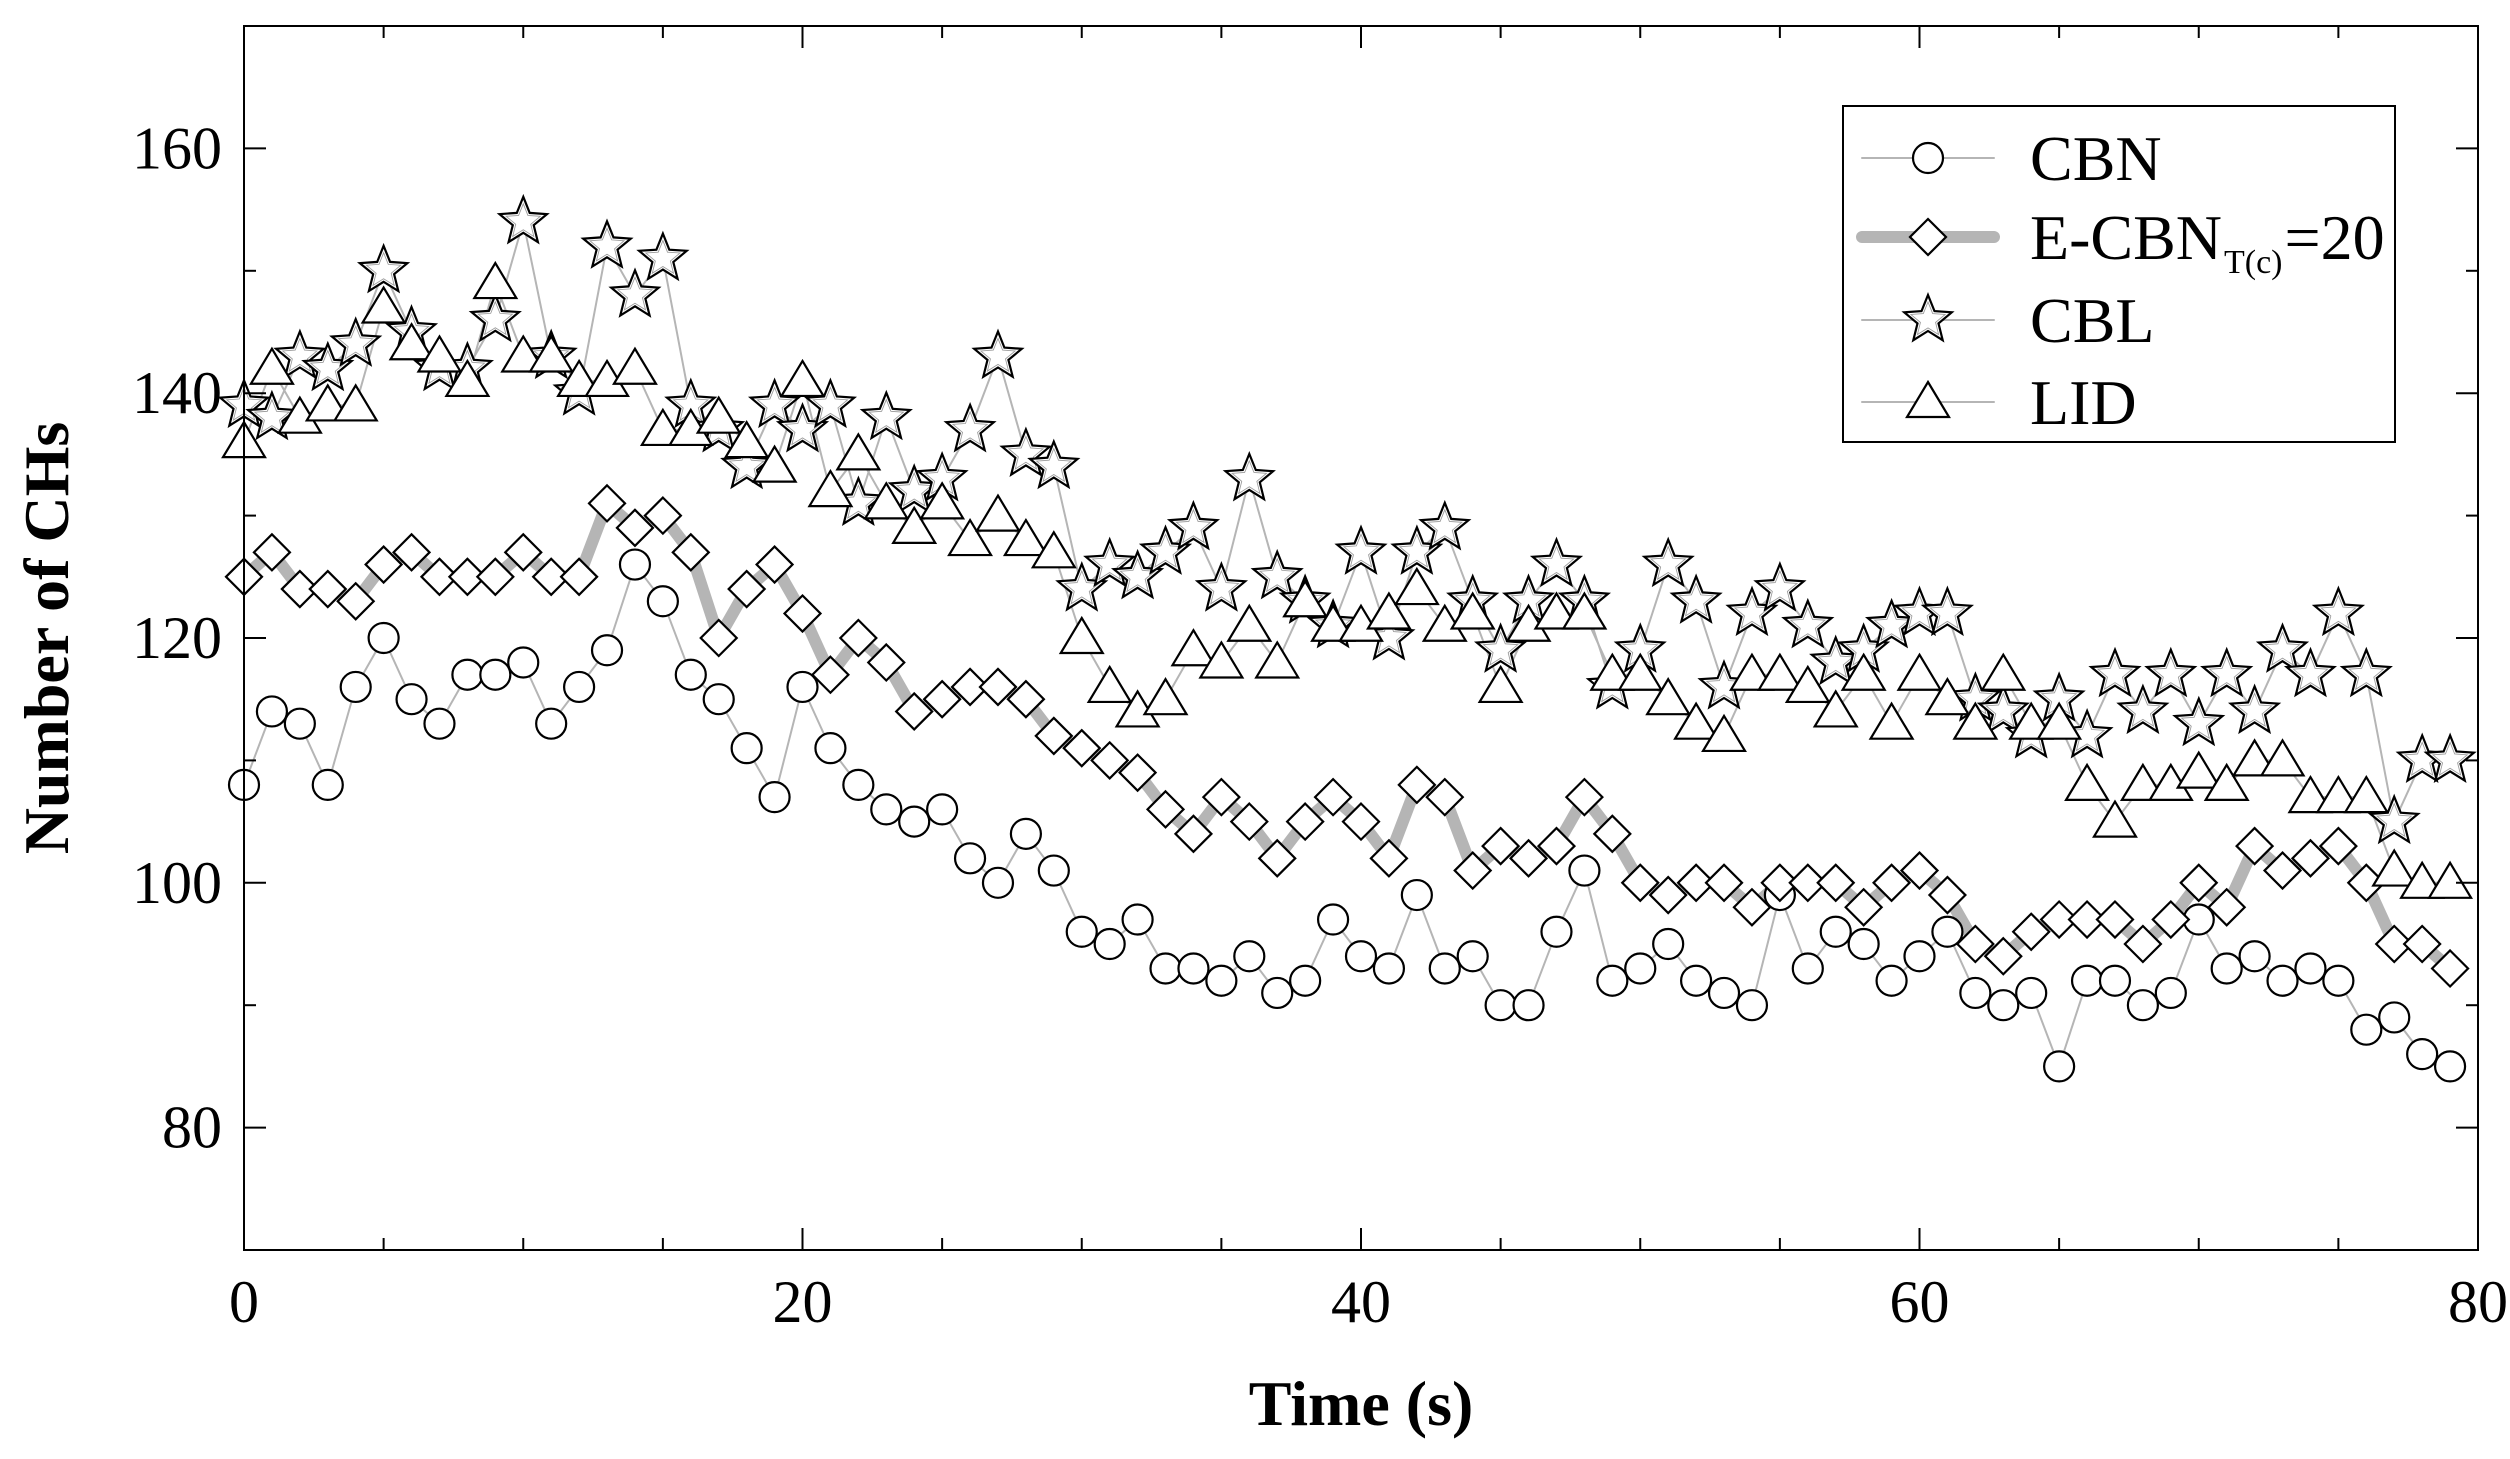 The width and height of the screenshot is (2510, 1459). What do you see at coordinates (177, 393) in the screenshot?
I see `y-tick-label: 140` at bounding box center [177, 393].